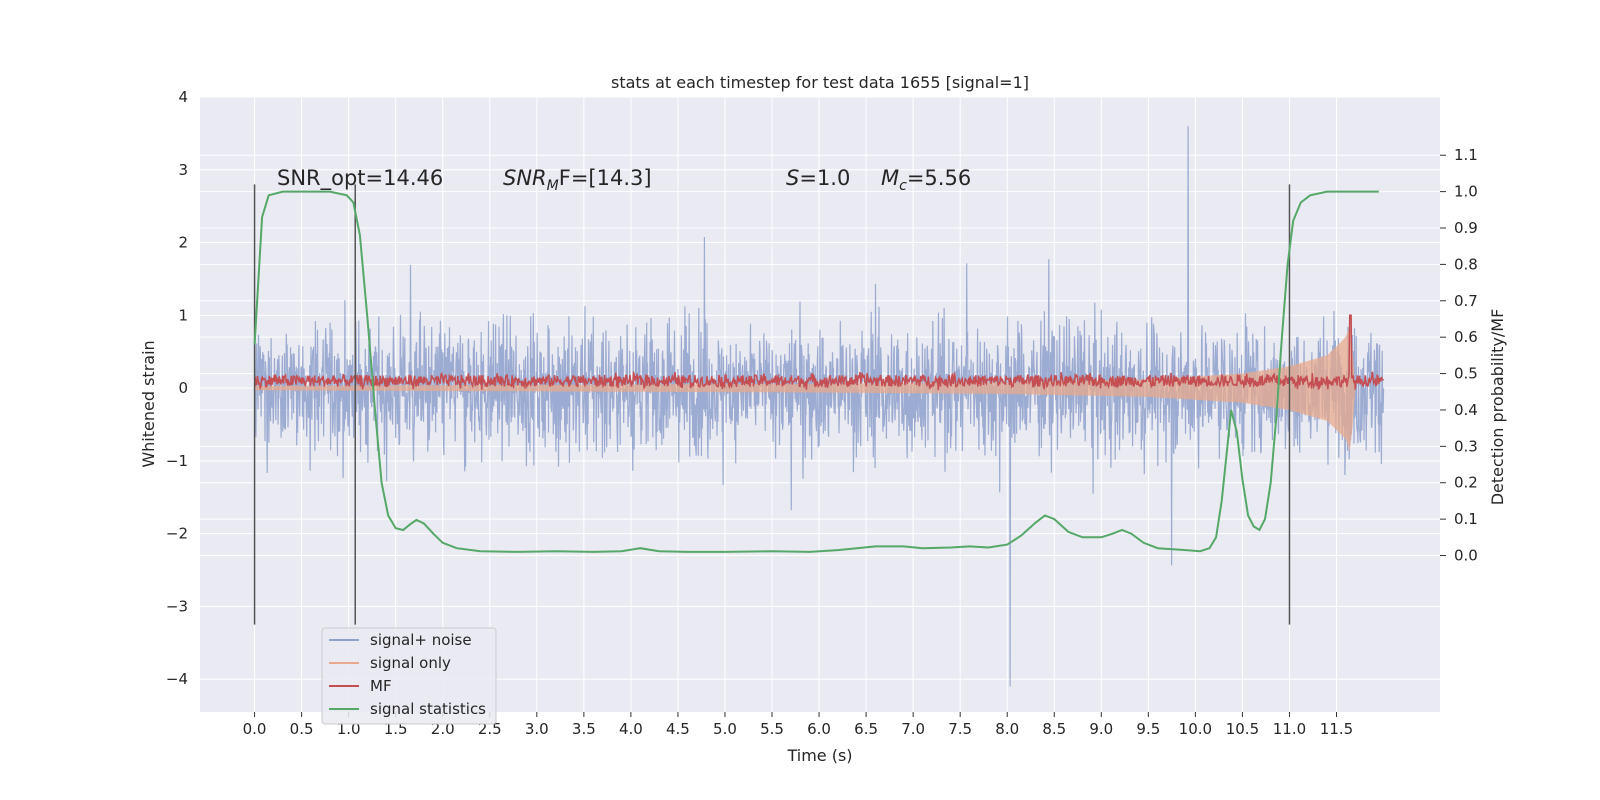 The width and height of the screenshot is (1600, 800). I want to click on x-tick-label: 9.0, so click(1101, 729).